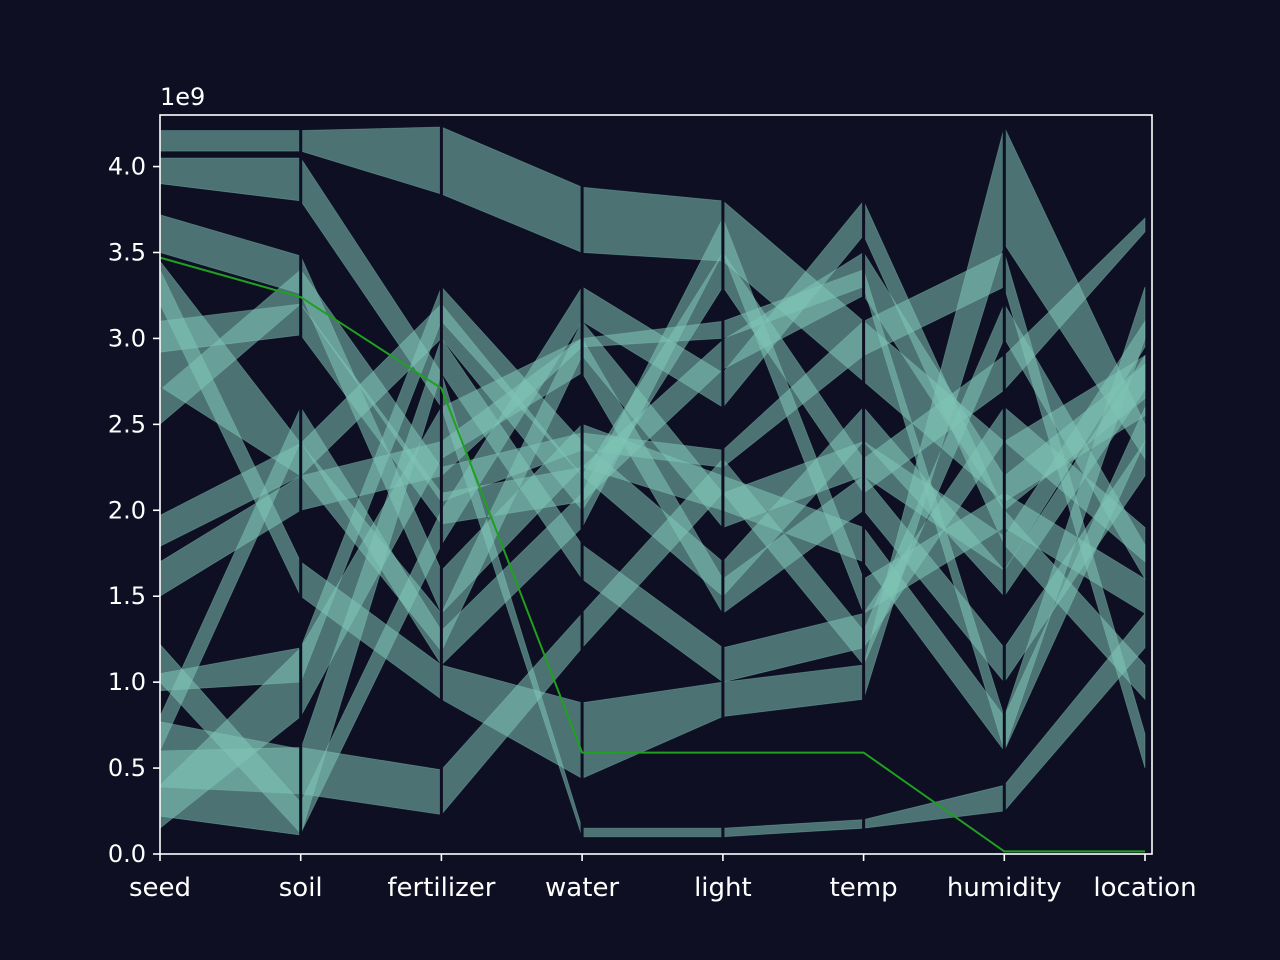 The image size is (1280, 960). Describe the element at coordinates (301, 888) in the screenshot. I see `dimension-label-soil: soil` at that location.